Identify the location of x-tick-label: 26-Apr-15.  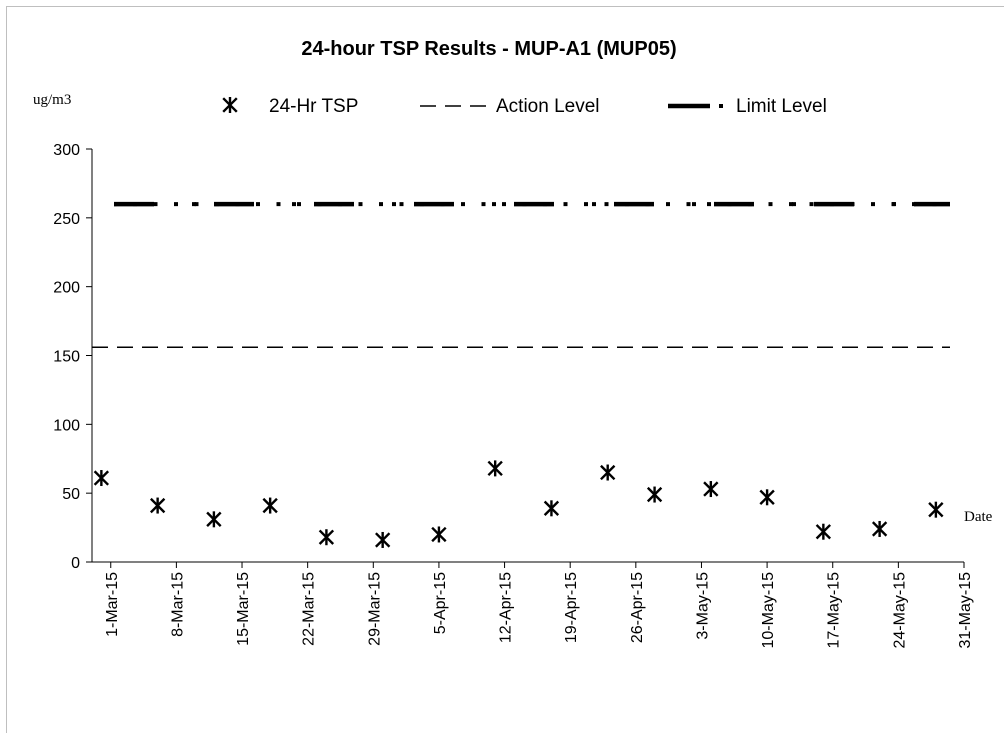
(637, 607).